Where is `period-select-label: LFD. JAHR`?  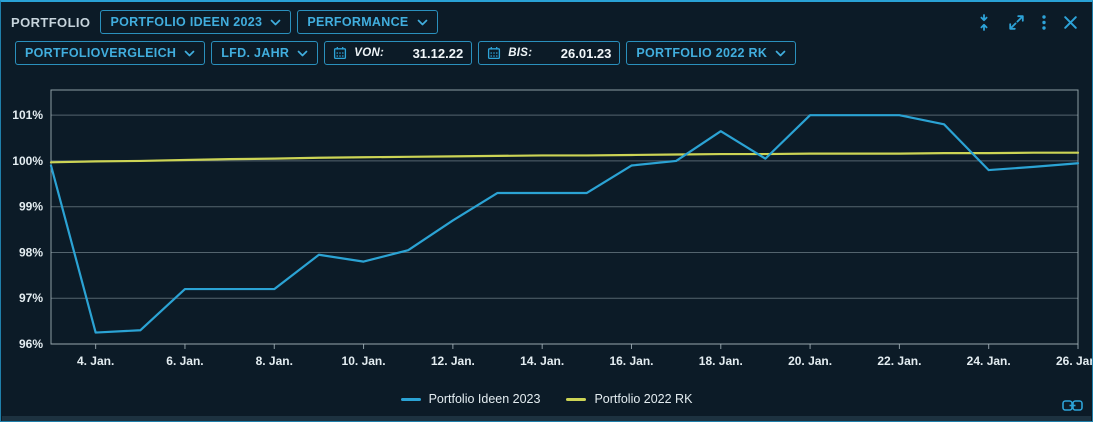 period-select-label: LFD. JAHR is located at coordinates (255, 53).